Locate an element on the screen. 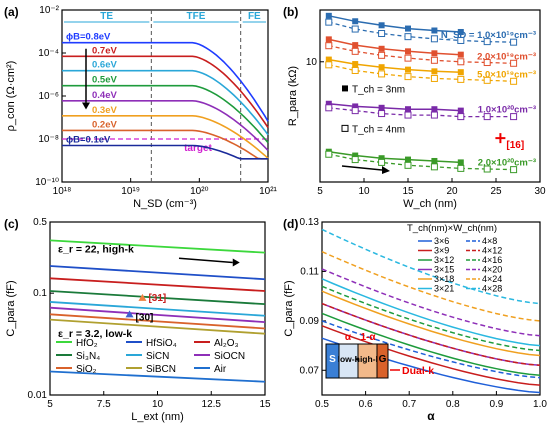 This screenshot has height=427, width=550. panel-b-trend-arrowhead is located at coordinates (386, 170).